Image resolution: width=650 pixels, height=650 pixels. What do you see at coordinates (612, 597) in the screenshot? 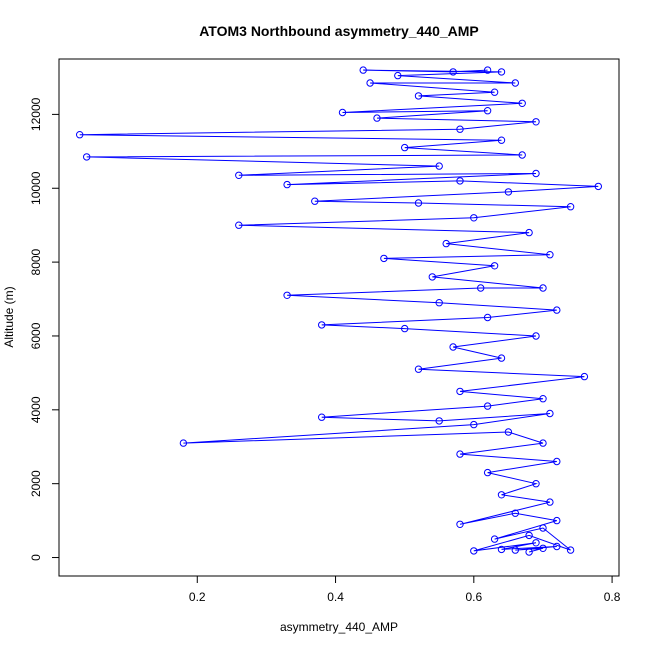
I see `x-tick-label: 0.8` at bounding box center [612, 597].